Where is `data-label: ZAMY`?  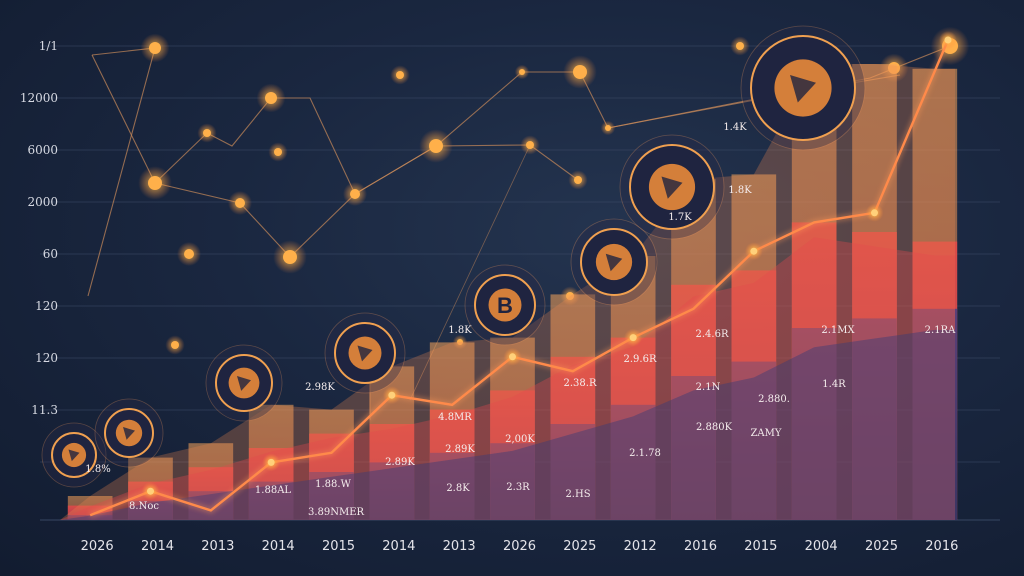 data-label: ZAMY is located at coordinates (765, 433).